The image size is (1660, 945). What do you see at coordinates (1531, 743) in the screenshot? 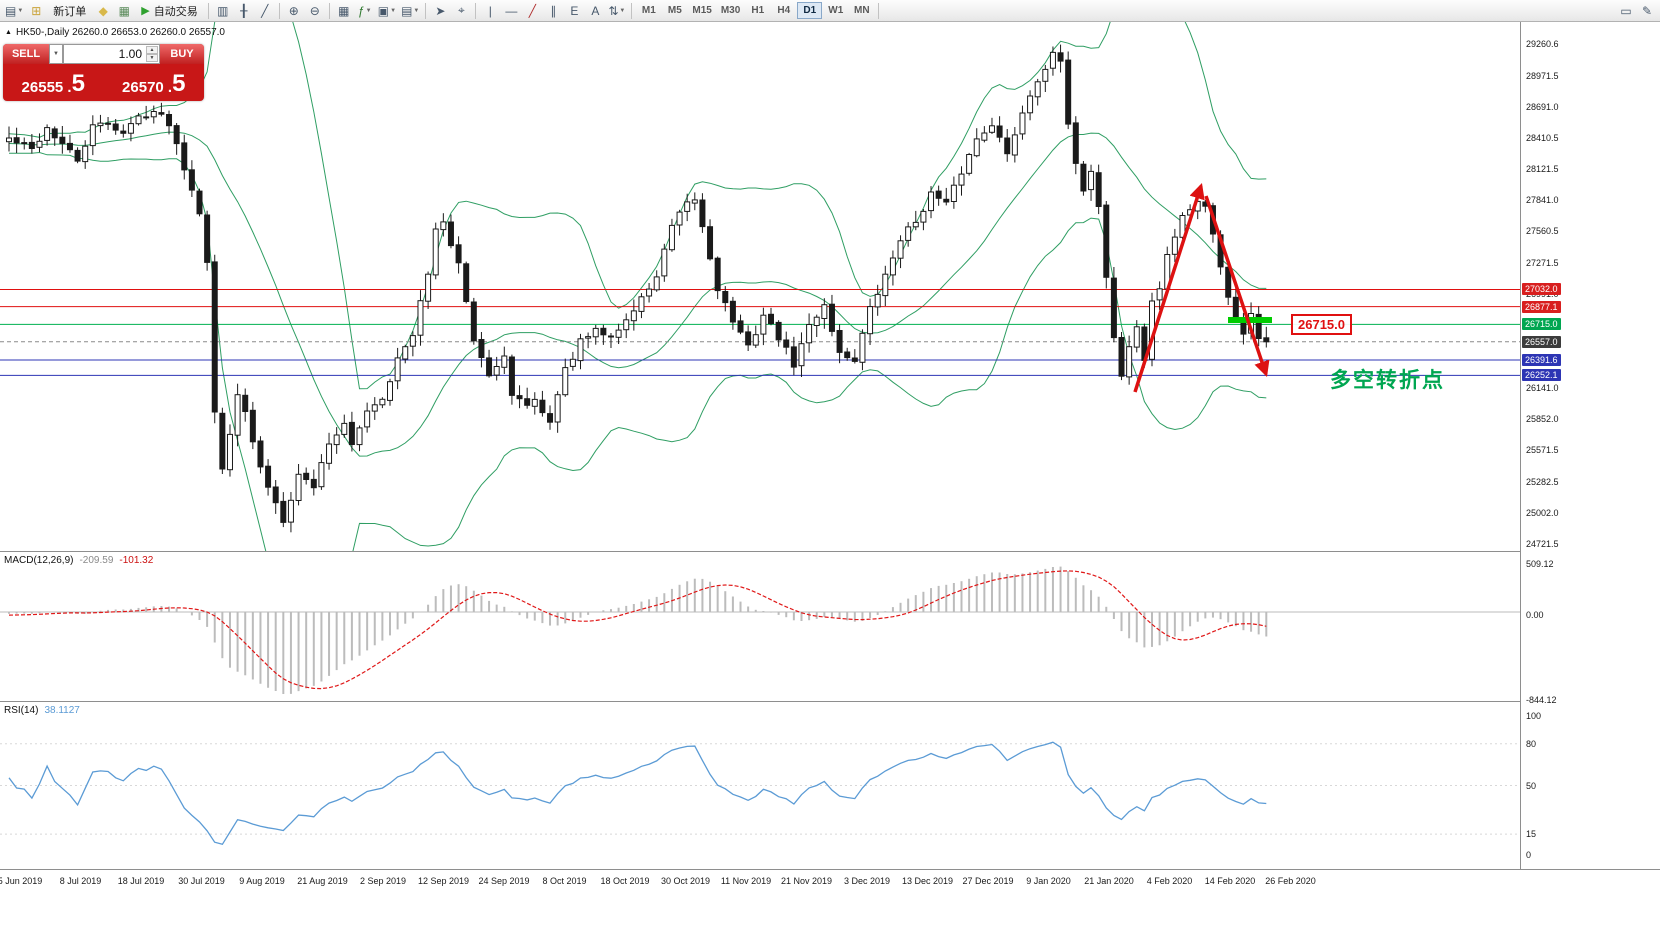
I see `rsi-tick: 80` at bounding box center [1531, 743].